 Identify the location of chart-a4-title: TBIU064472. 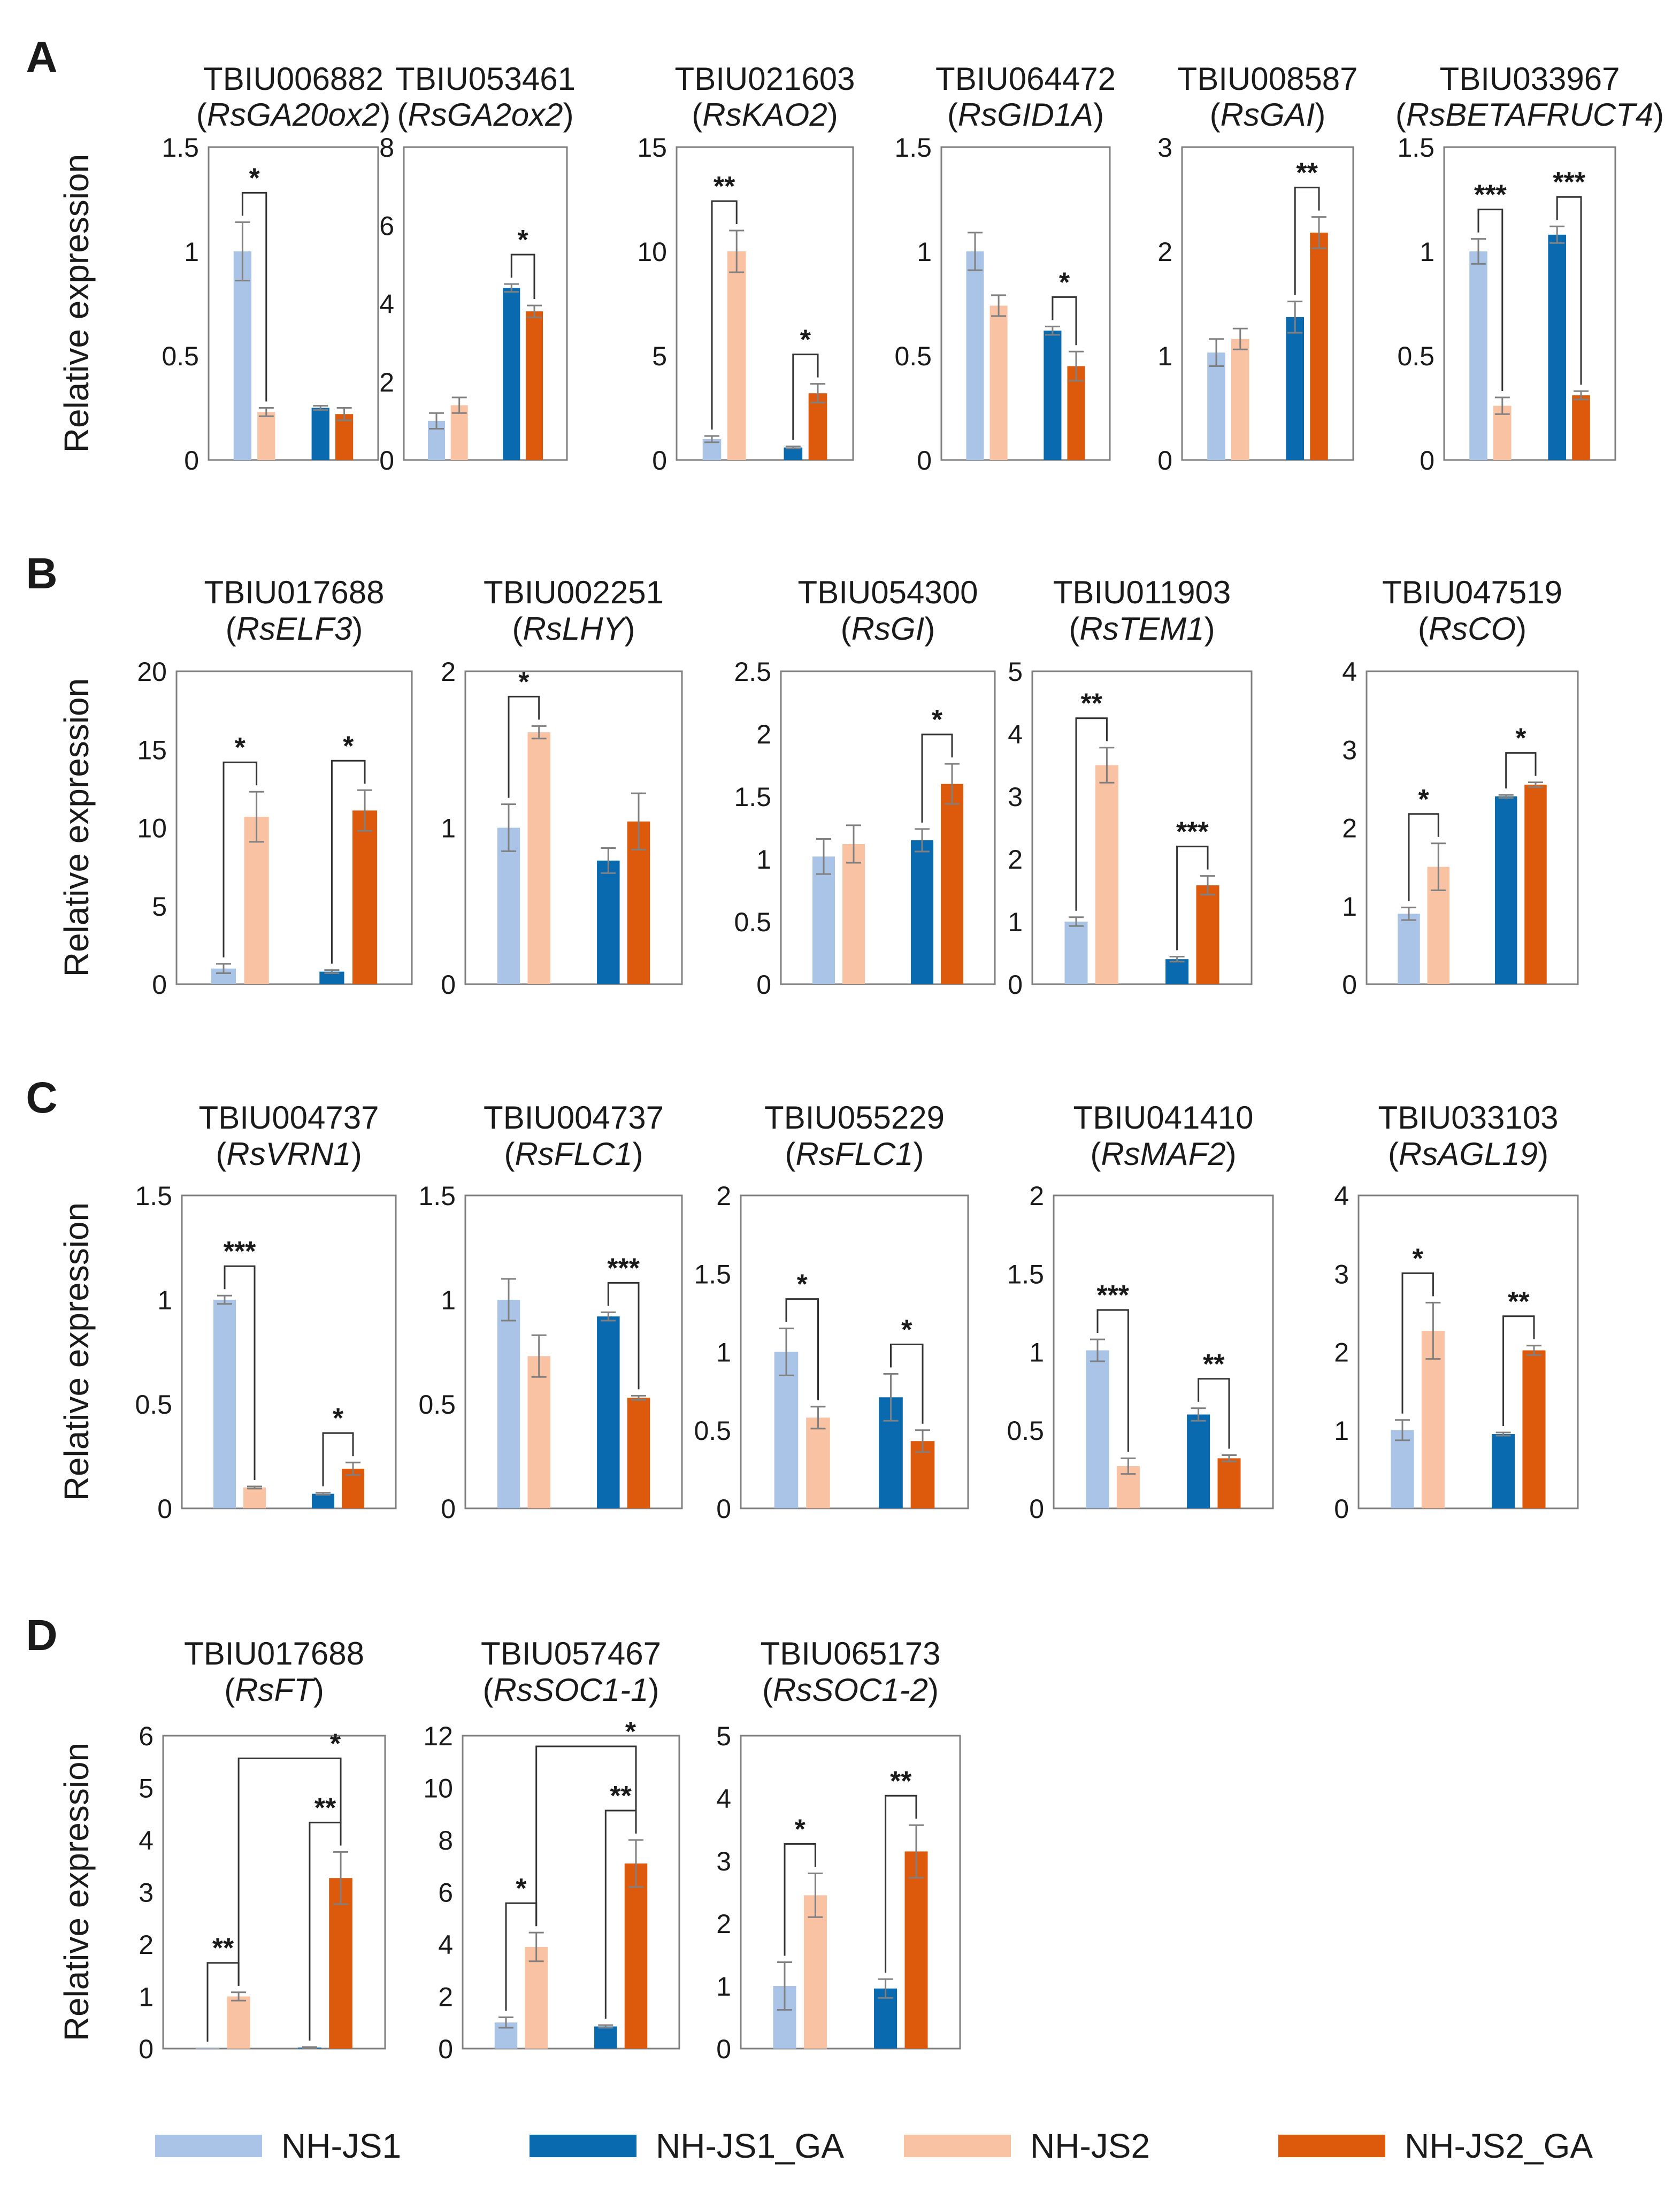
(1025, 79).